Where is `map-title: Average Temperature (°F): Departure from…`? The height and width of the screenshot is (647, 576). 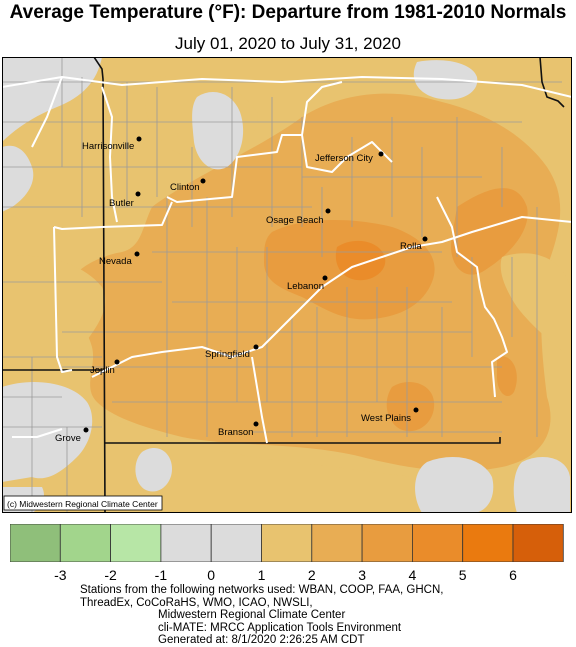
map-title: Average Temperature (°F): Departure from… is located at coordinates (288, 12).